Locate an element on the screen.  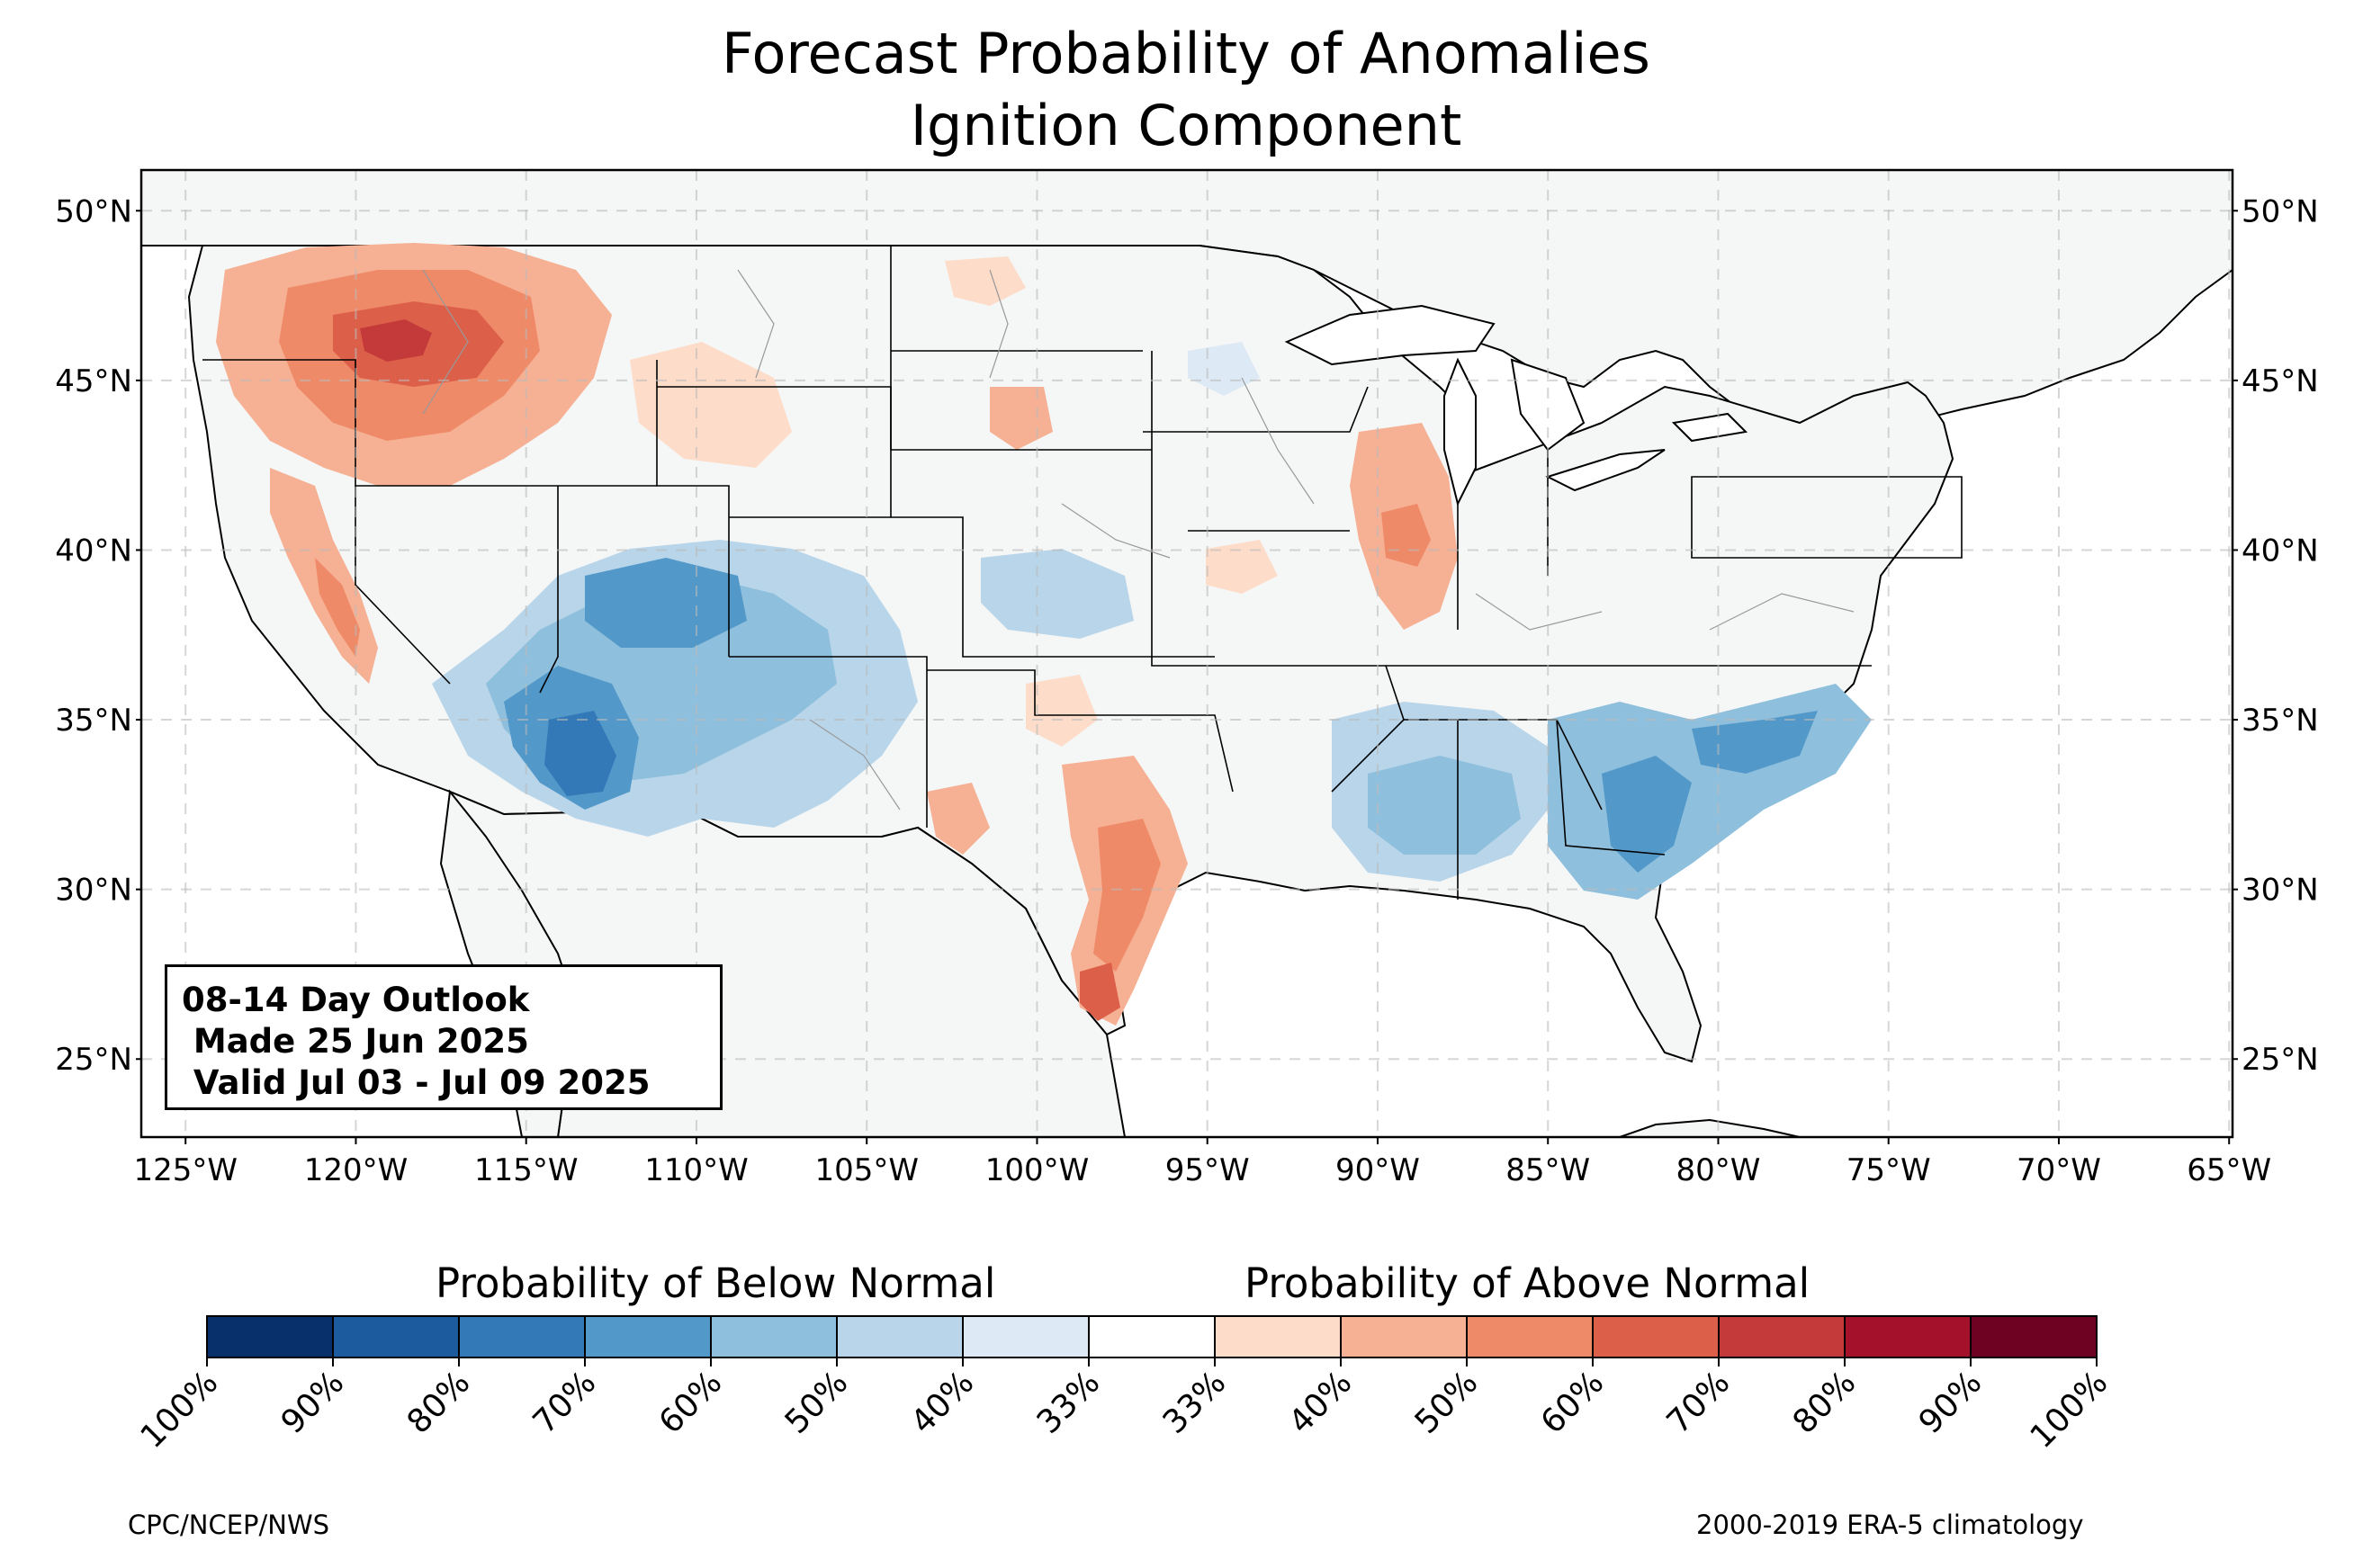
outlook-line-1: 08-14 Day Outlook is located at coordinates (356, 1000).